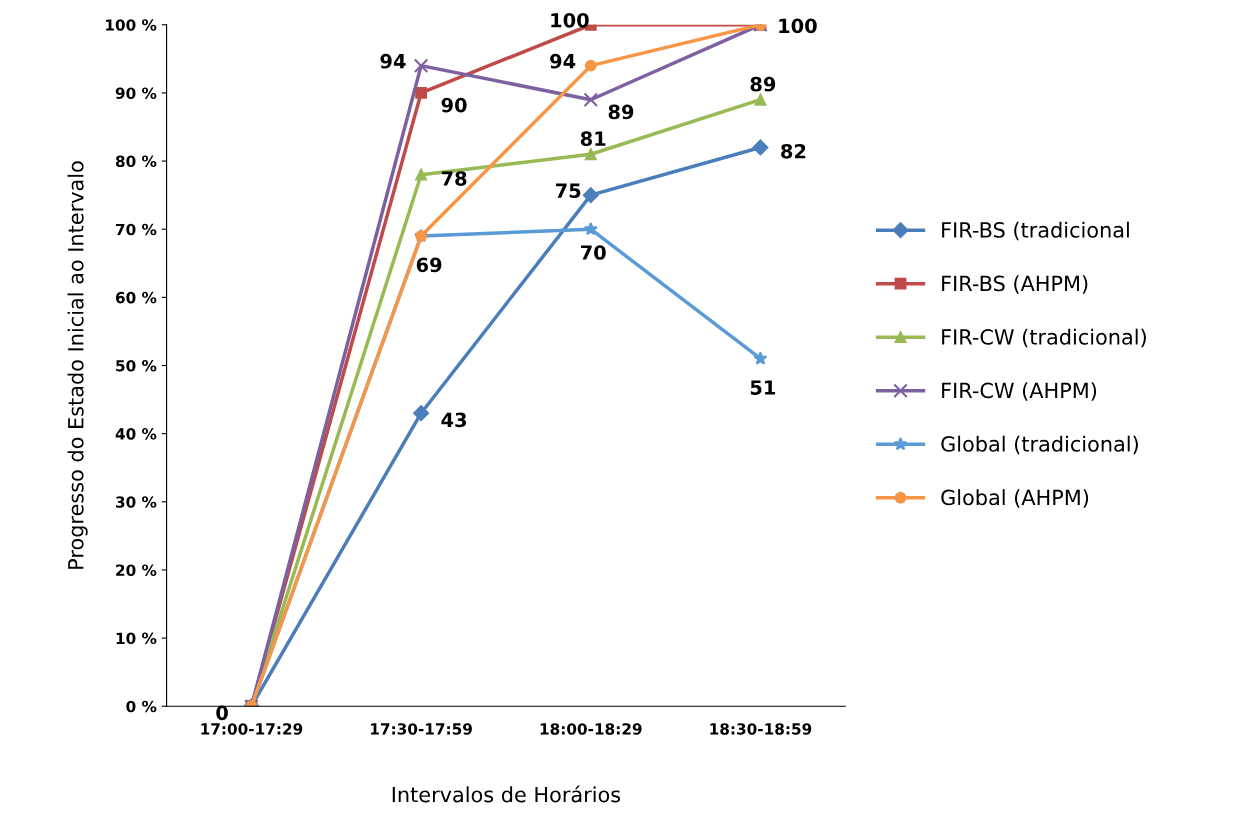 This screenshot has height=826, width=1234. What do you see at coordinates (136, 570) in the screenshot?
I see `y-tick-label: 20 %` at bounding box center [136, 570].